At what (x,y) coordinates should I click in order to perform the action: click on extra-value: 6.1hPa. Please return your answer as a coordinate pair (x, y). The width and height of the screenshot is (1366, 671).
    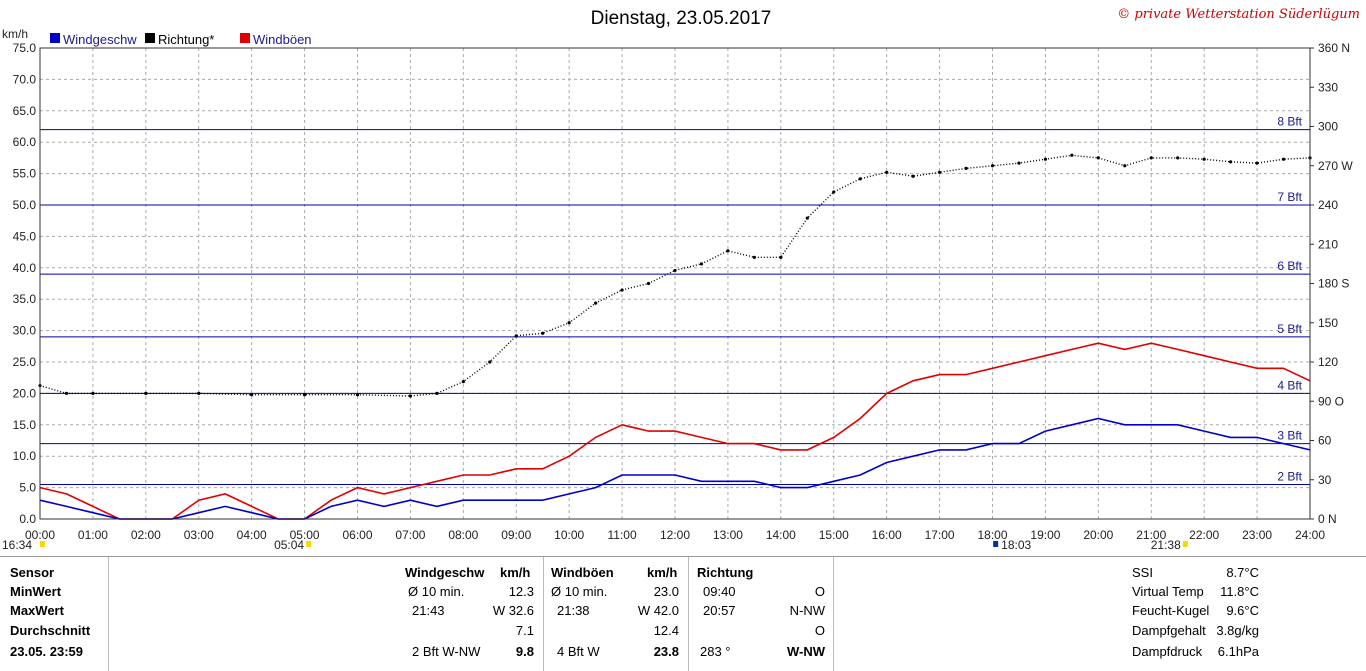
    Looking at the image, I should click on (1238, 651).